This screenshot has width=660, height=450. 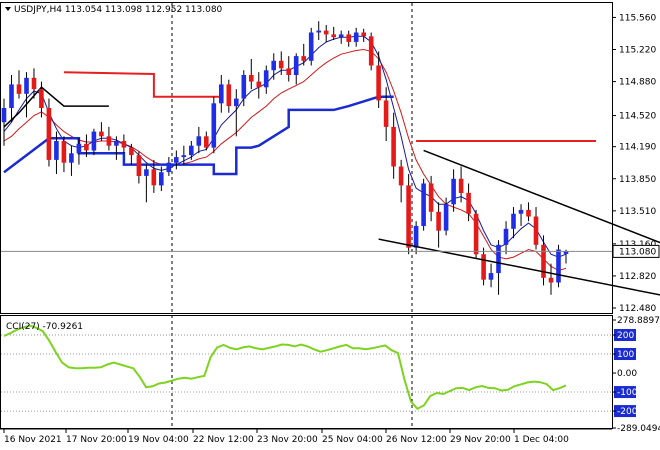 What do you see at coordinates (287, 440) in the screenshot?
I see `time-tick-label: 23 Nov 20:00` at bounding box center [287, 440].